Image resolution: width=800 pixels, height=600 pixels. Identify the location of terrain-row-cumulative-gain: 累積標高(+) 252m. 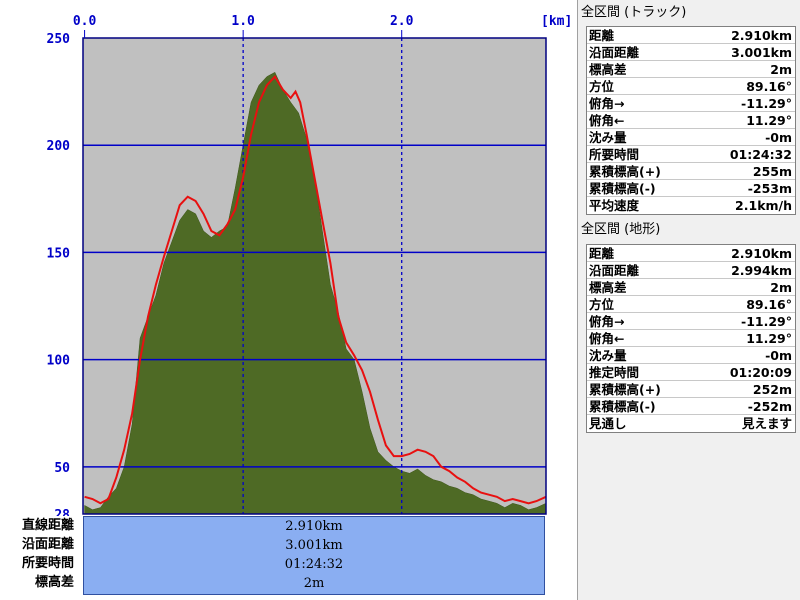
(691, 389).